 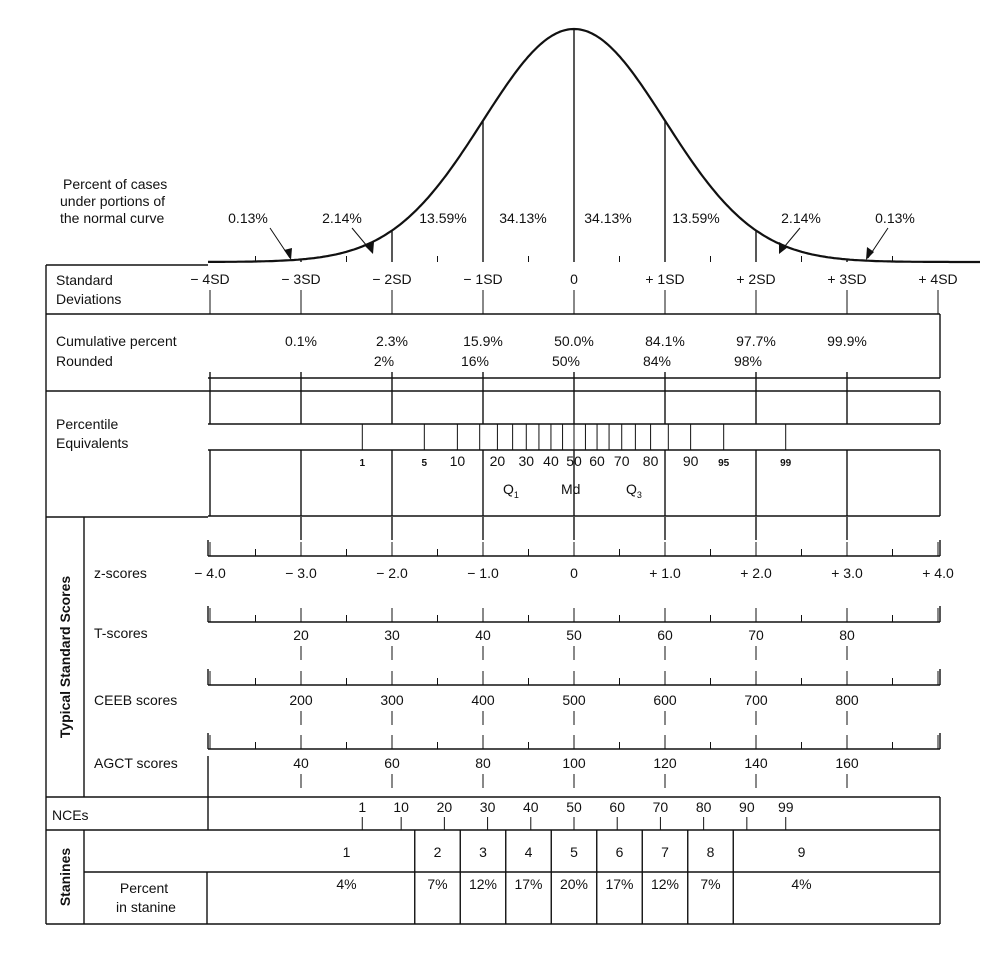 I want to click on percentile-tick-label: 1, so click(x=363, y=463).